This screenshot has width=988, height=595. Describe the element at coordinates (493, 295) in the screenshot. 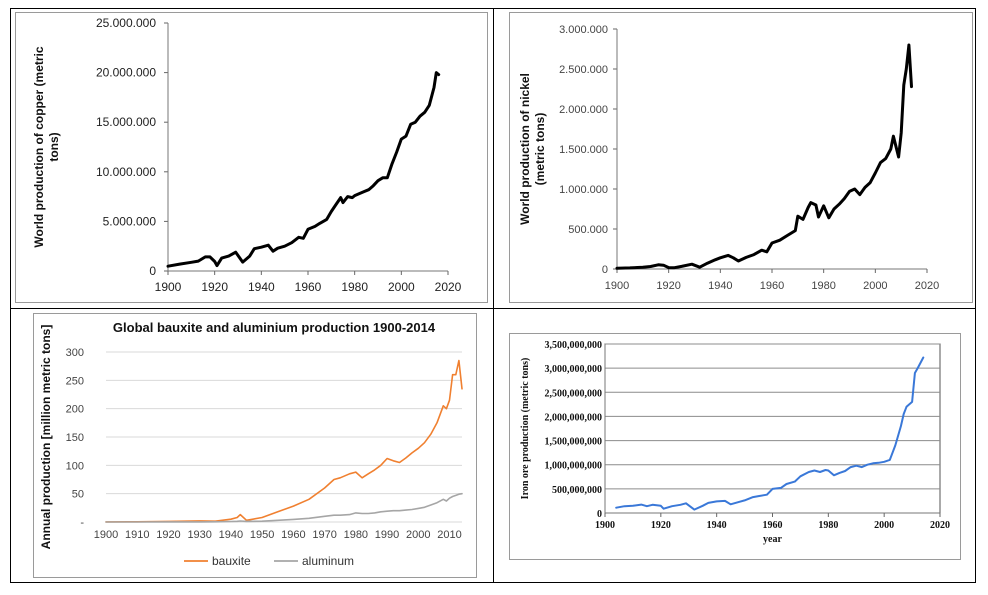

I see `grid-vertical-divider` at that location.